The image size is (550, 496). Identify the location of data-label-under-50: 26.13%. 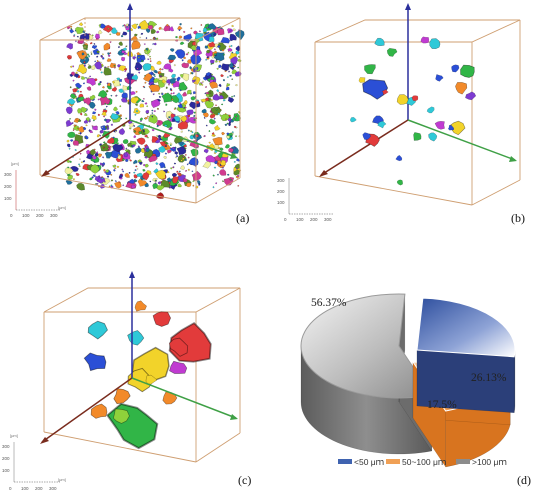
(489, 378).